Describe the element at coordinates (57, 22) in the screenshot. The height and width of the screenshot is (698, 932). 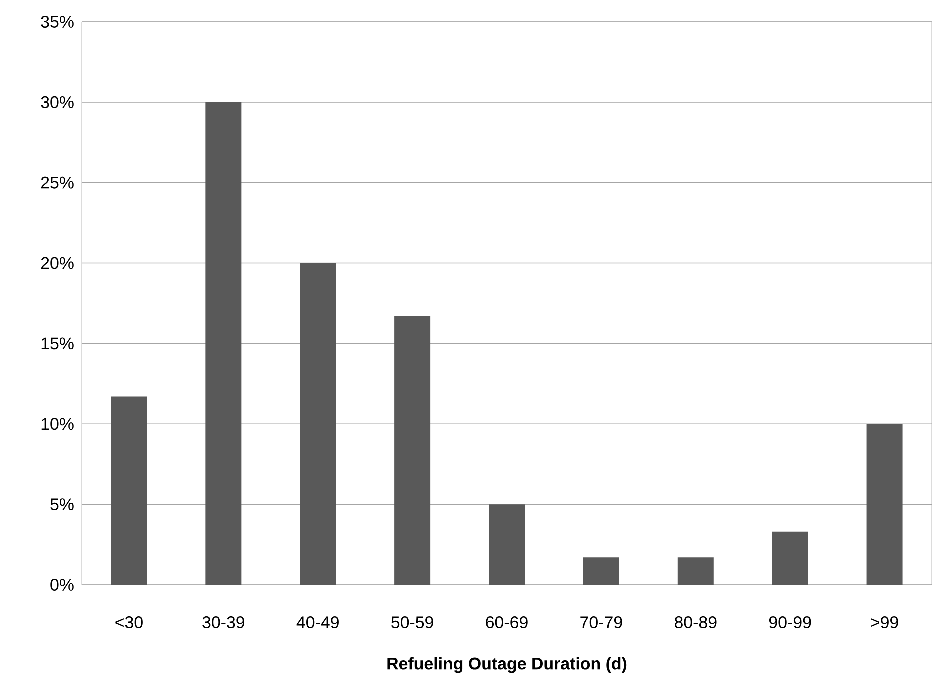
I see `y-tick-label: 35%` at that location.